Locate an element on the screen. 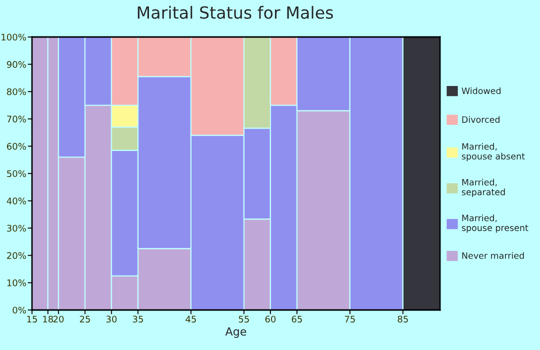 Image resolution: width=540 pixels, height=350 pixels. x-tick-label: 55 is located at coordinates (243, 319).